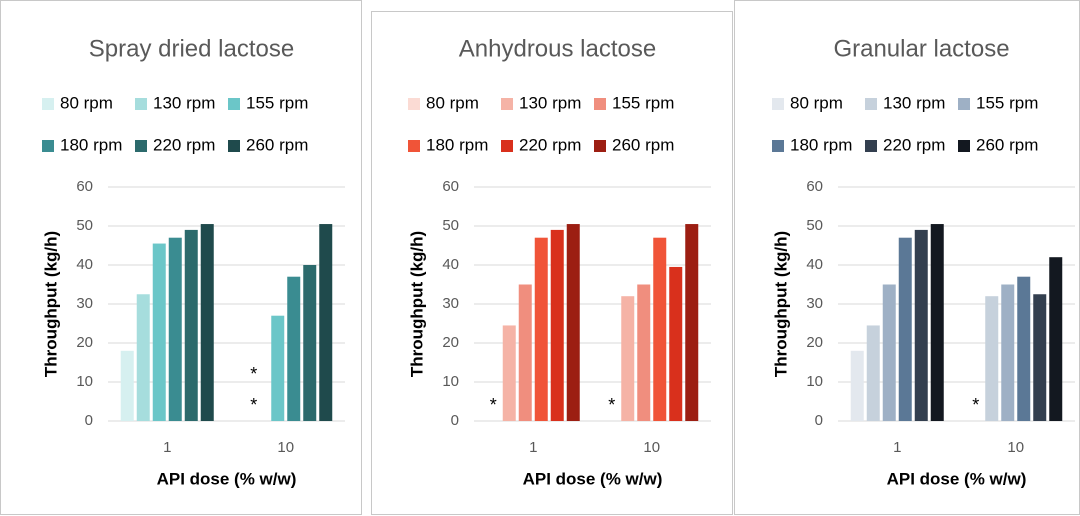 The image size is (1080, 516). Describe the element at coordinates (557, 48) in the screenshot. I see `chart-title: Anhydrous lactose` at that location.